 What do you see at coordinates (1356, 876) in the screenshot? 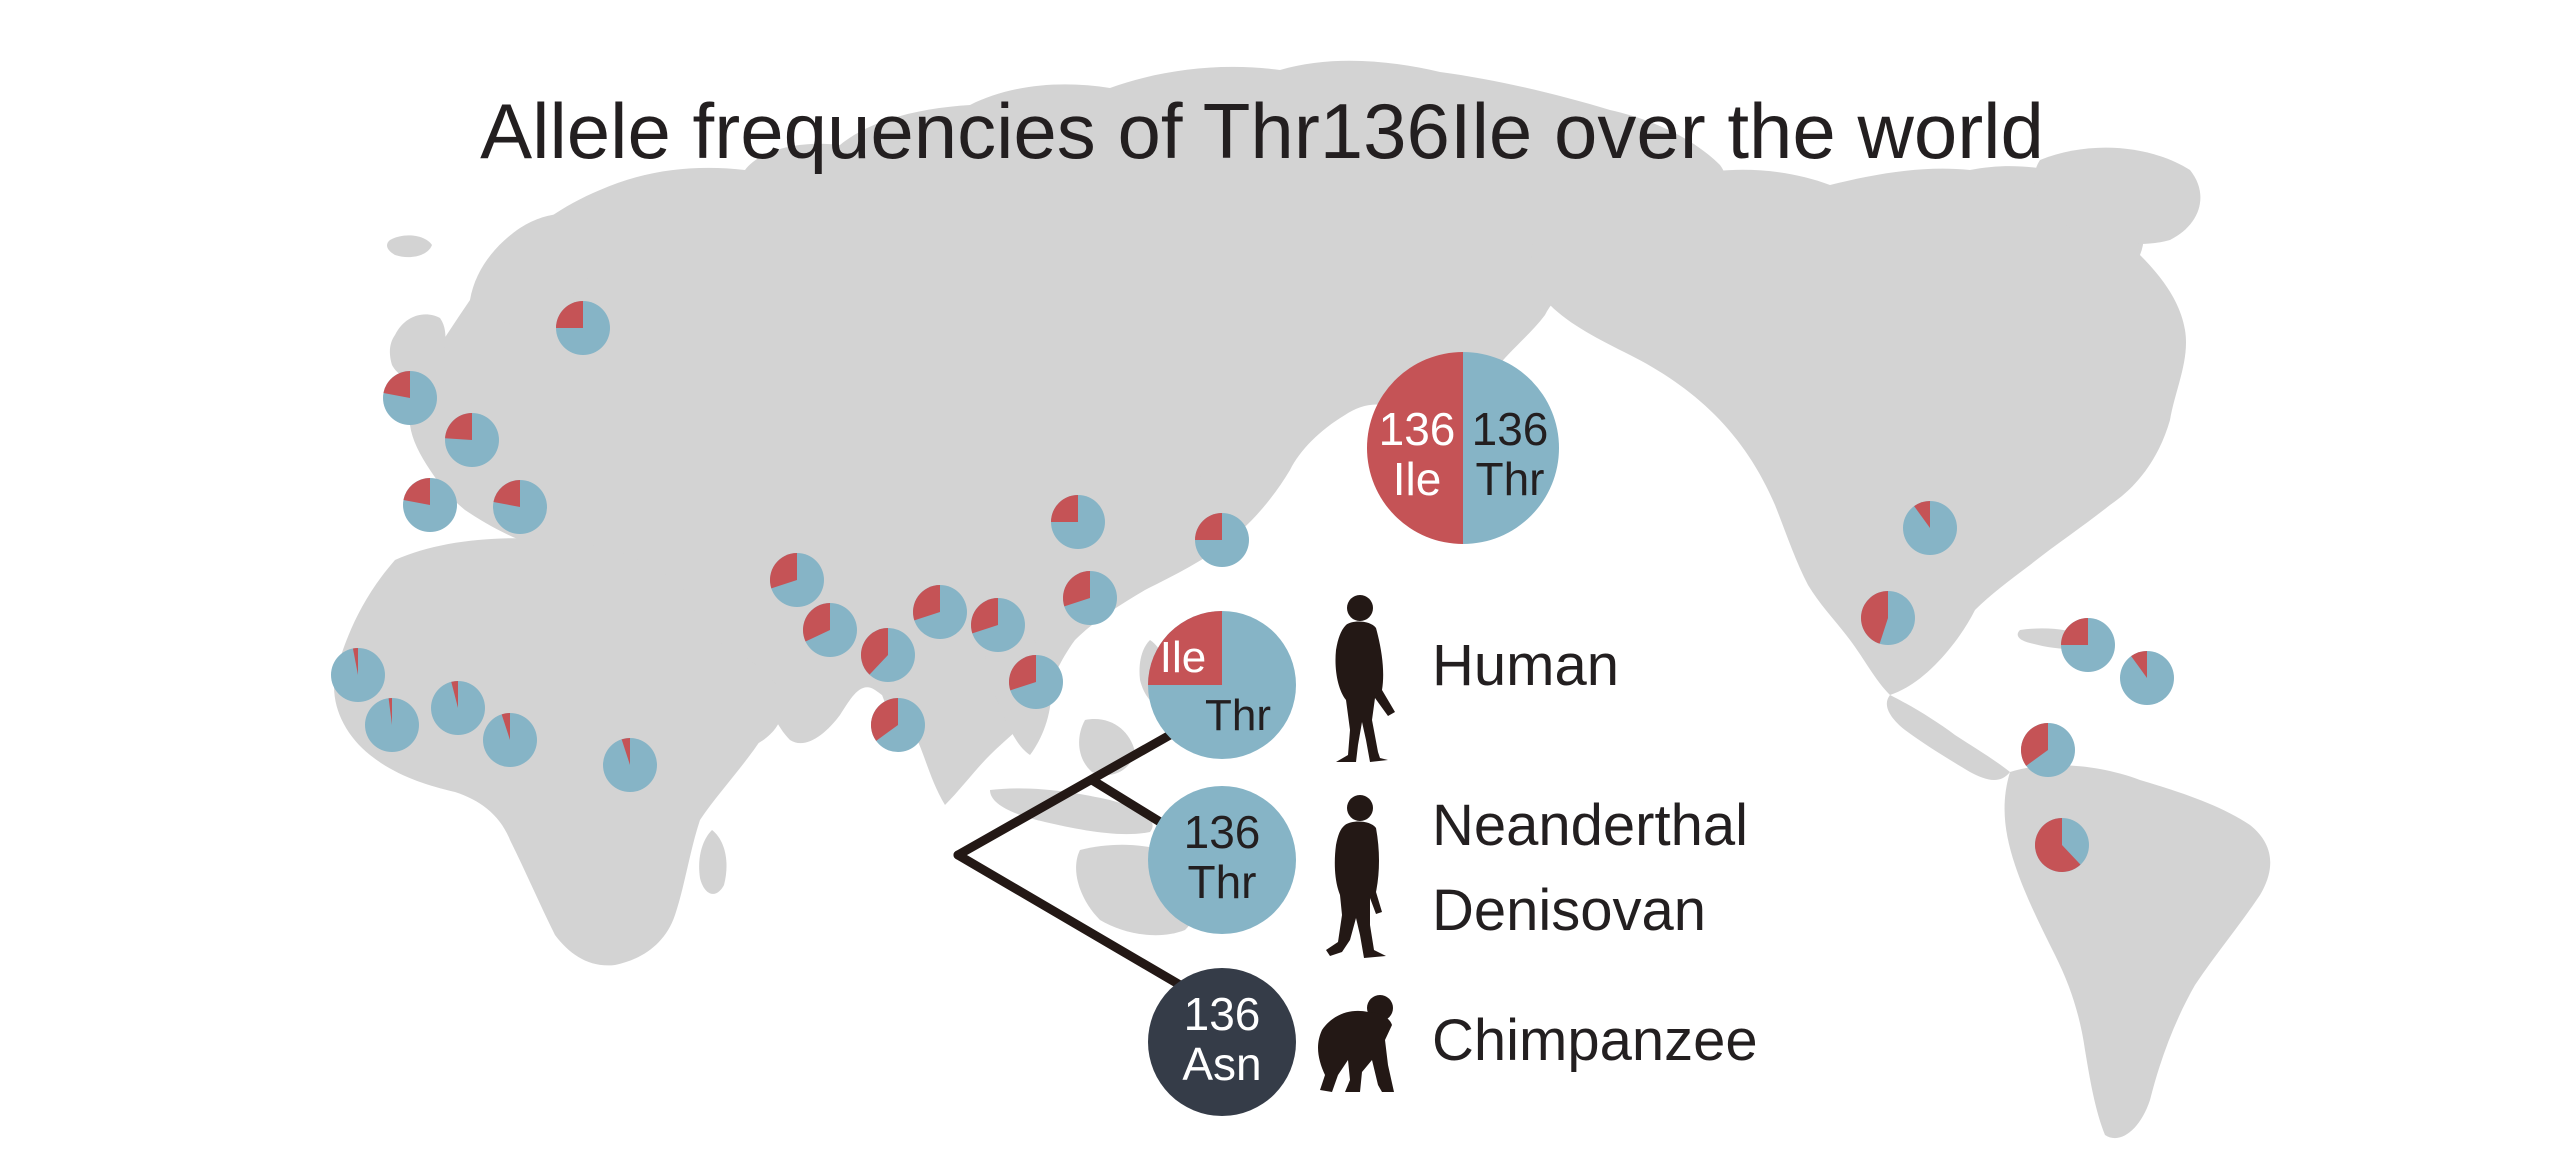
I see `neanderthal-icon` at bounding box center [1356, 876].